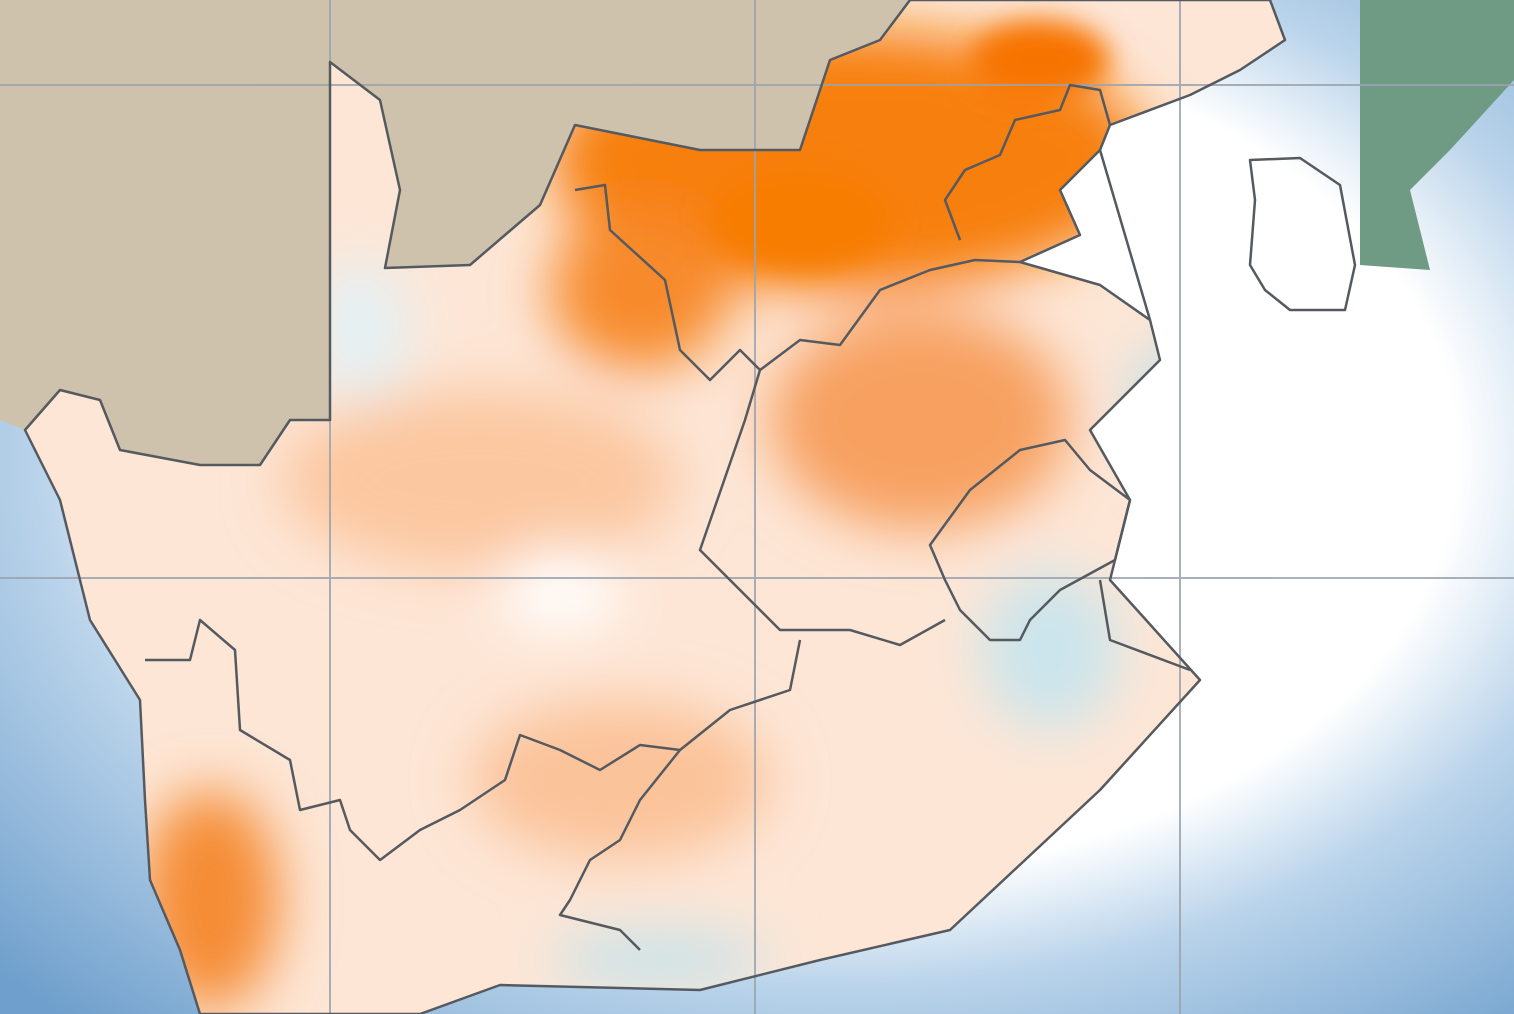  I want to click on mozambique-land, so click(1437, 135).